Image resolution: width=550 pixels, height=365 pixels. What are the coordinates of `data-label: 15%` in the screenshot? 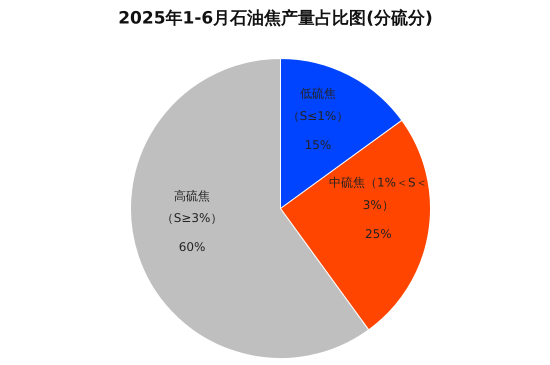 It's located at (318, 145).